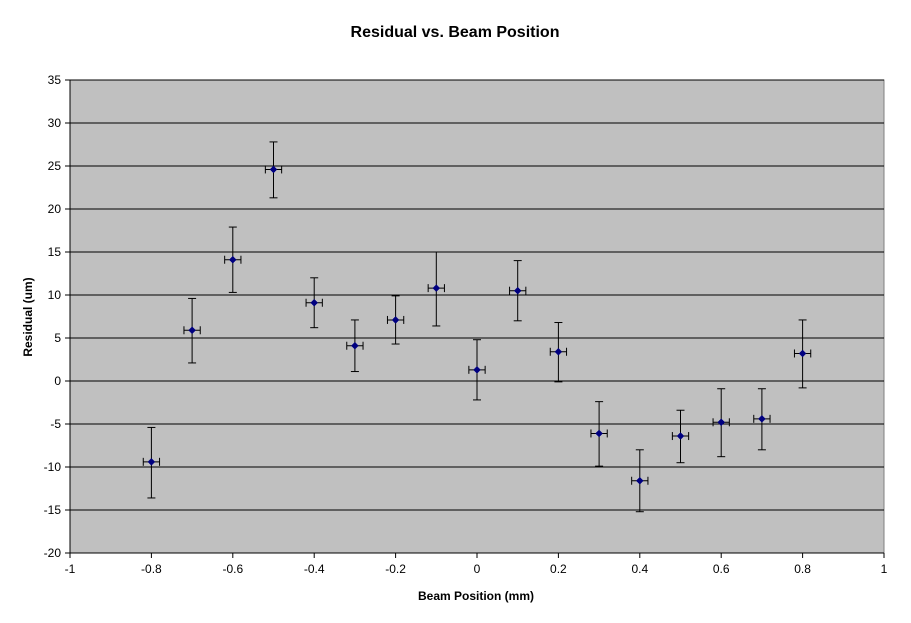 The width and height of the screenshot is (911, 623). What do you see at coordinates (721, 569) in the screenshot?
I see `x-tick-label: 0.6` at bounding box center [721, 569].